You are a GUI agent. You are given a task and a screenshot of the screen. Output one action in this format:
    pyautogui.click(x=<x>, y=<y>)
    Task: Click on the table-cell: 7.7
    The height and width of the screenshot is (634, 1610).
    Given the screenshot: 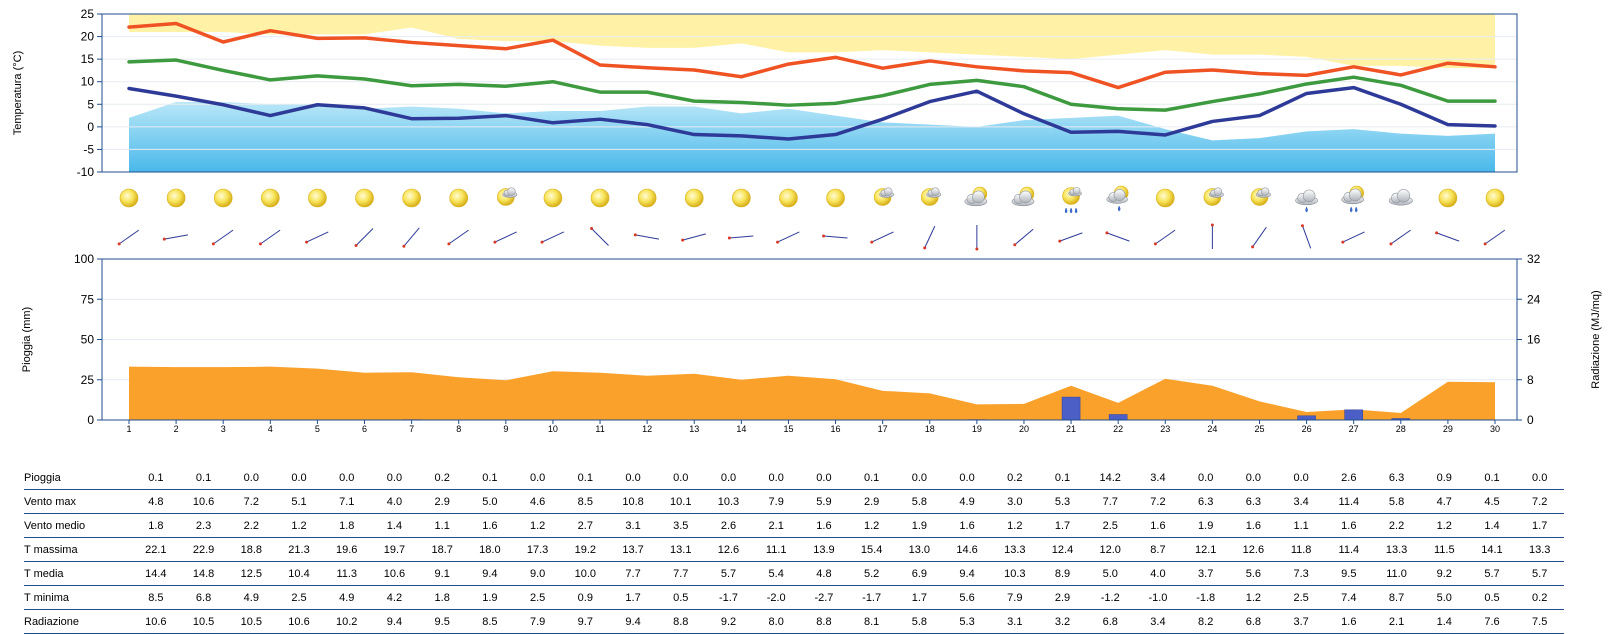 What is the action you would take?
    pyautogui.click(x=633, y=574)
    